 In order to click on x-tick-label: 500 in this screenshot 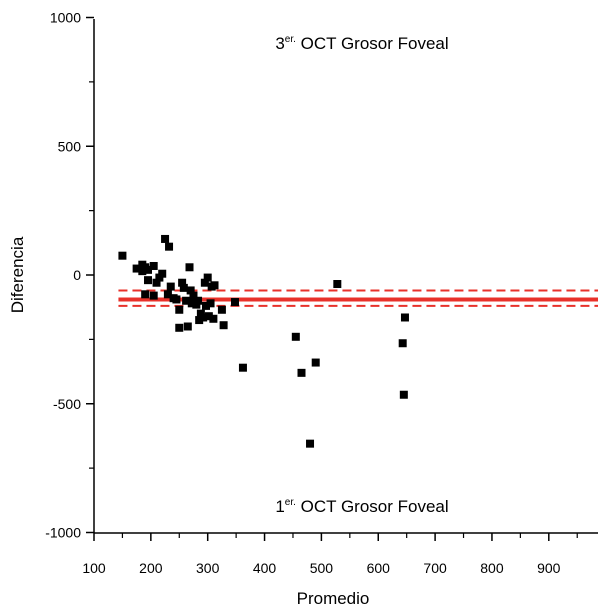, I will do `click(322, 568)`.